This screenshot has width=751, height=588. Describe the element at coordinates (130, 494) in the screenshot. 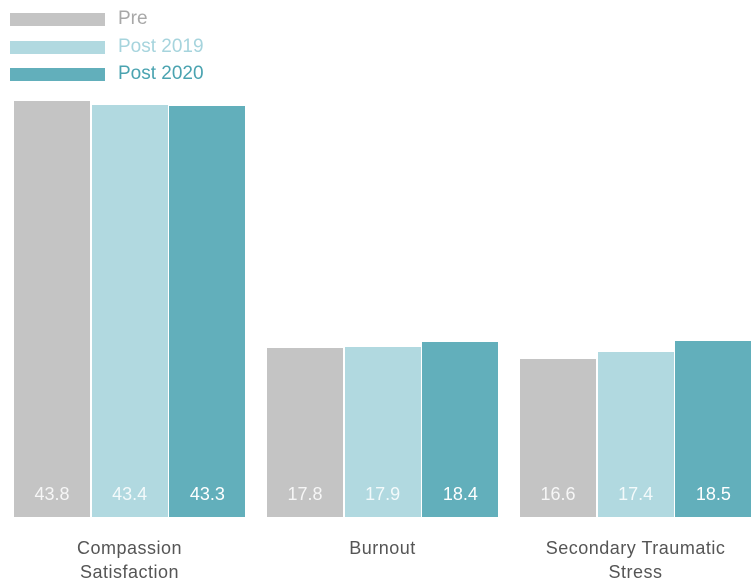

I see `value-label: 43.4` at that location.